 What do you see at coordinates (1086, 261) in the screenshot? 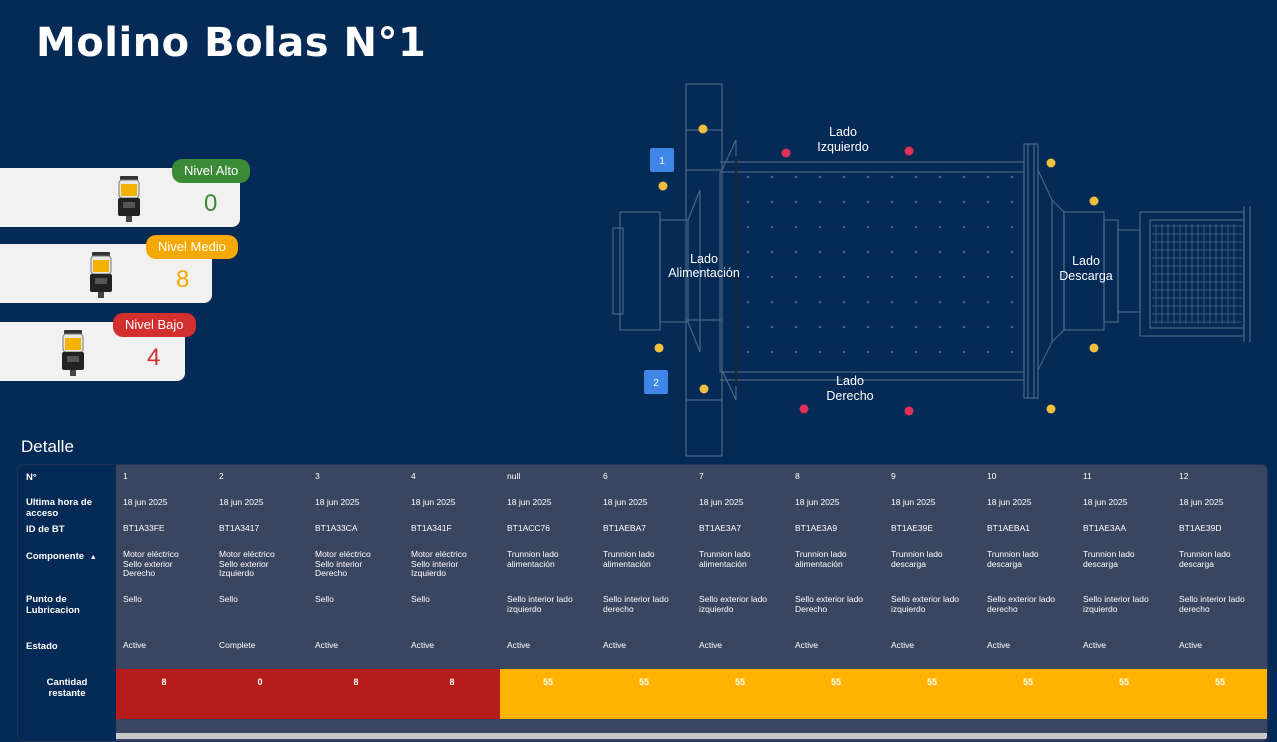
I see `label-discharge-side-1: Lado` at bounding box center [1086, 261].